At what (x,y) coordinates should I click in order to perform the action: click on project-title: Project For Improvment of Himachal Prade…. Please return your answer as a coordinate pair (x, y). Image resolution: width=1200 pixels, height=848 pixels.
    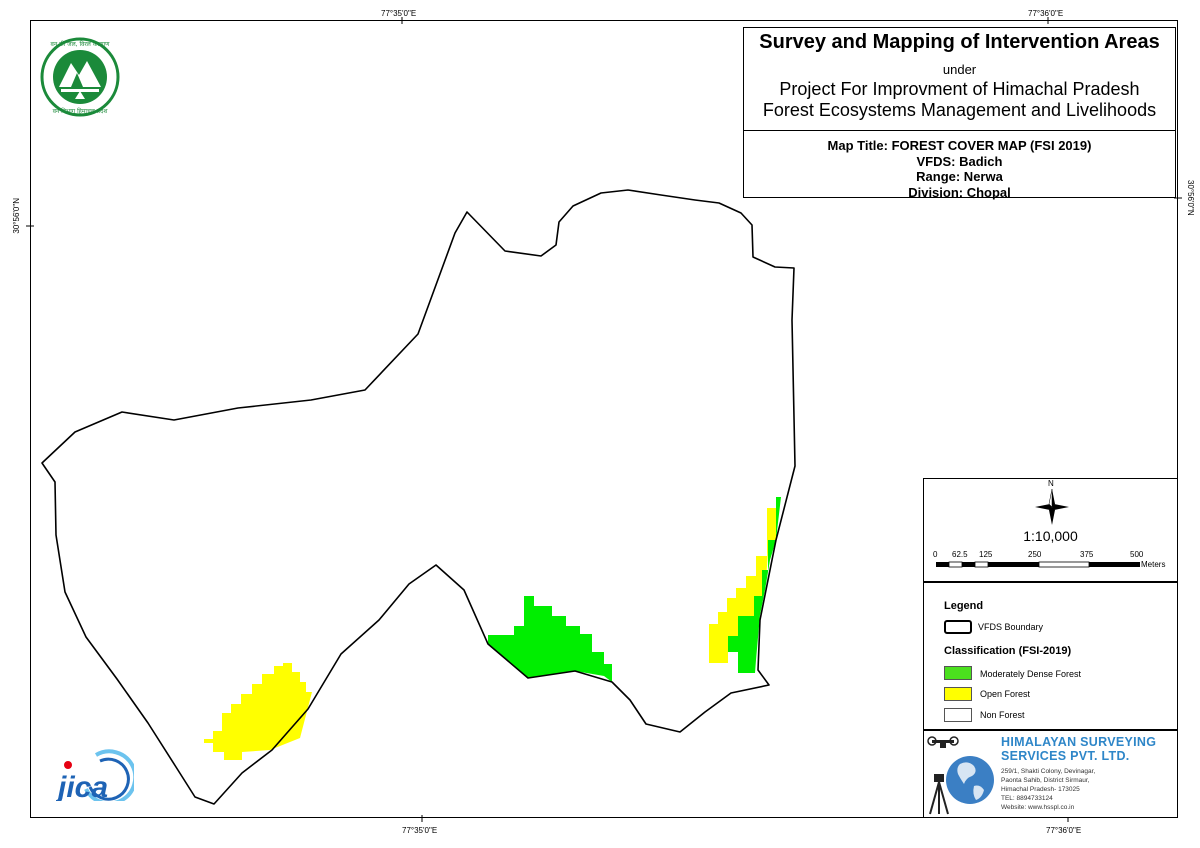
    Looking at the image, I should click on (959, 100).